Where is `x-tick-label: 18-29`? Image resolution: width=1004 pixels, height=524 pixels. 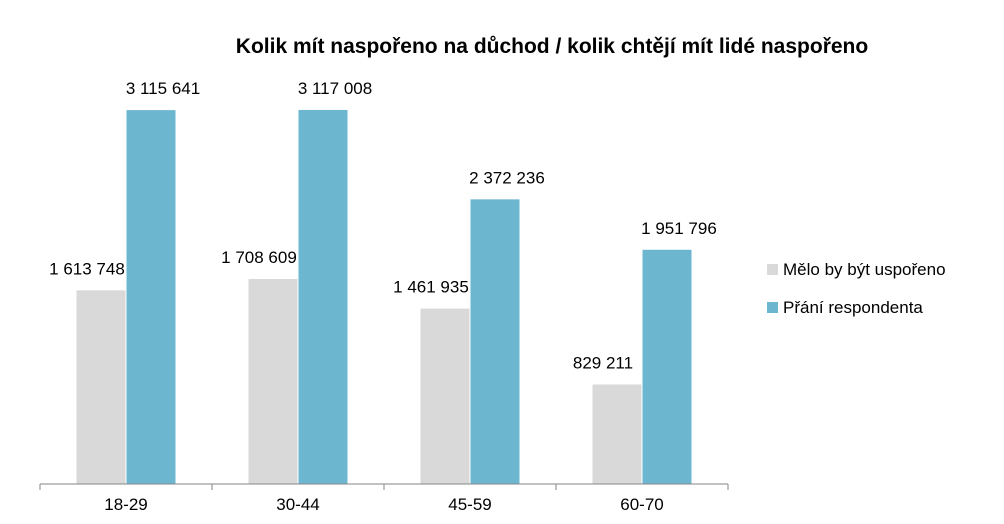 x-tick-label: 18-29 is located at coordinates (125, 504).